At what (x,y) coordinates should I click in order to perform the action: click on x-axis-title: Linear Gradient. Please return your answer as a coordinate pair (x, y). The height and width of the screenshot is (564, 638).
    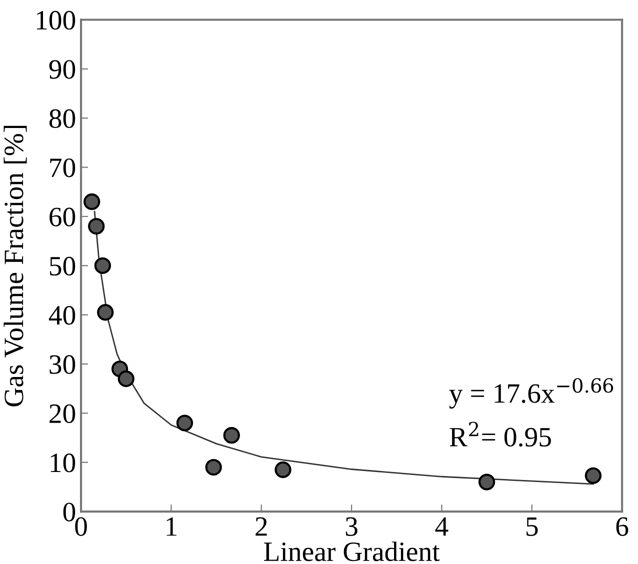
    Looking at the image, I should click on (352, 552).